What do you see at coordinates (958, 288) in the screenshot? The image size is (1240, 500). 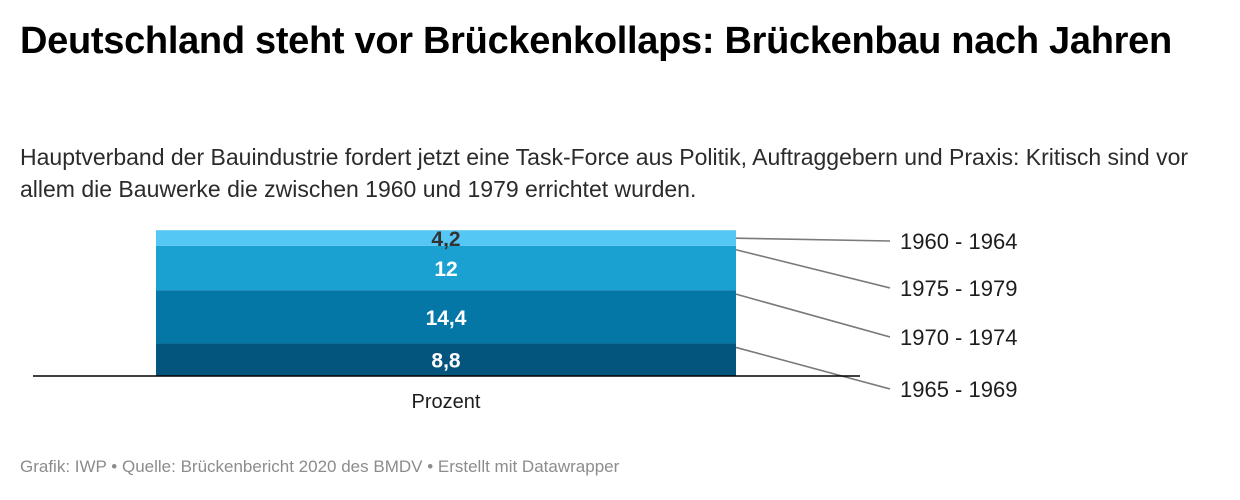 I see `legend-label-1975-1979: 1975 - 1979` at bounding box center [958, 288].